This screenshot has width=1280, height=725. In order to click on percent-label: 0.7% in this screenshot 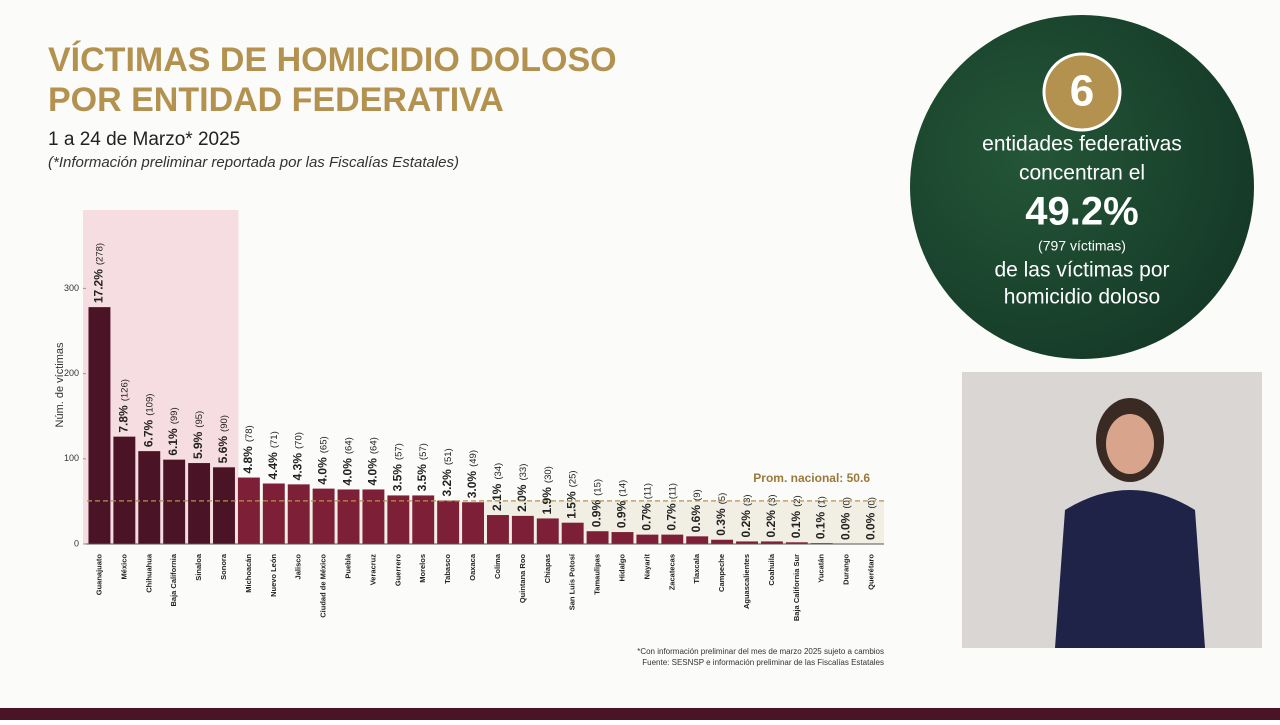, I will do `click(647, 517)`.